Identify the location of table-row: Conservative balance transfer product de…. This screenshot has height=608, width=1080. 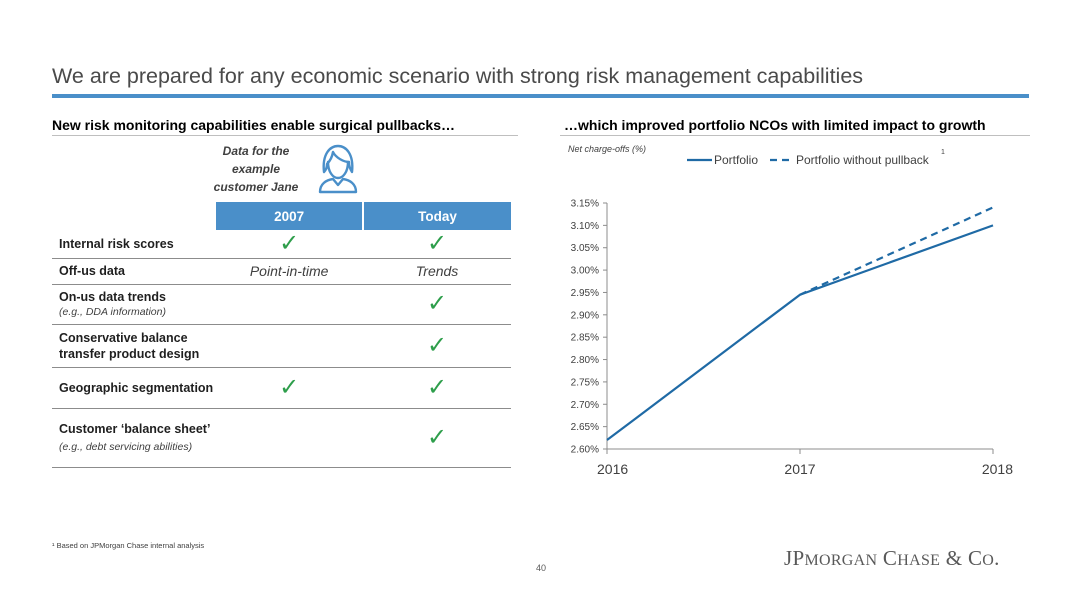
(281, 346).